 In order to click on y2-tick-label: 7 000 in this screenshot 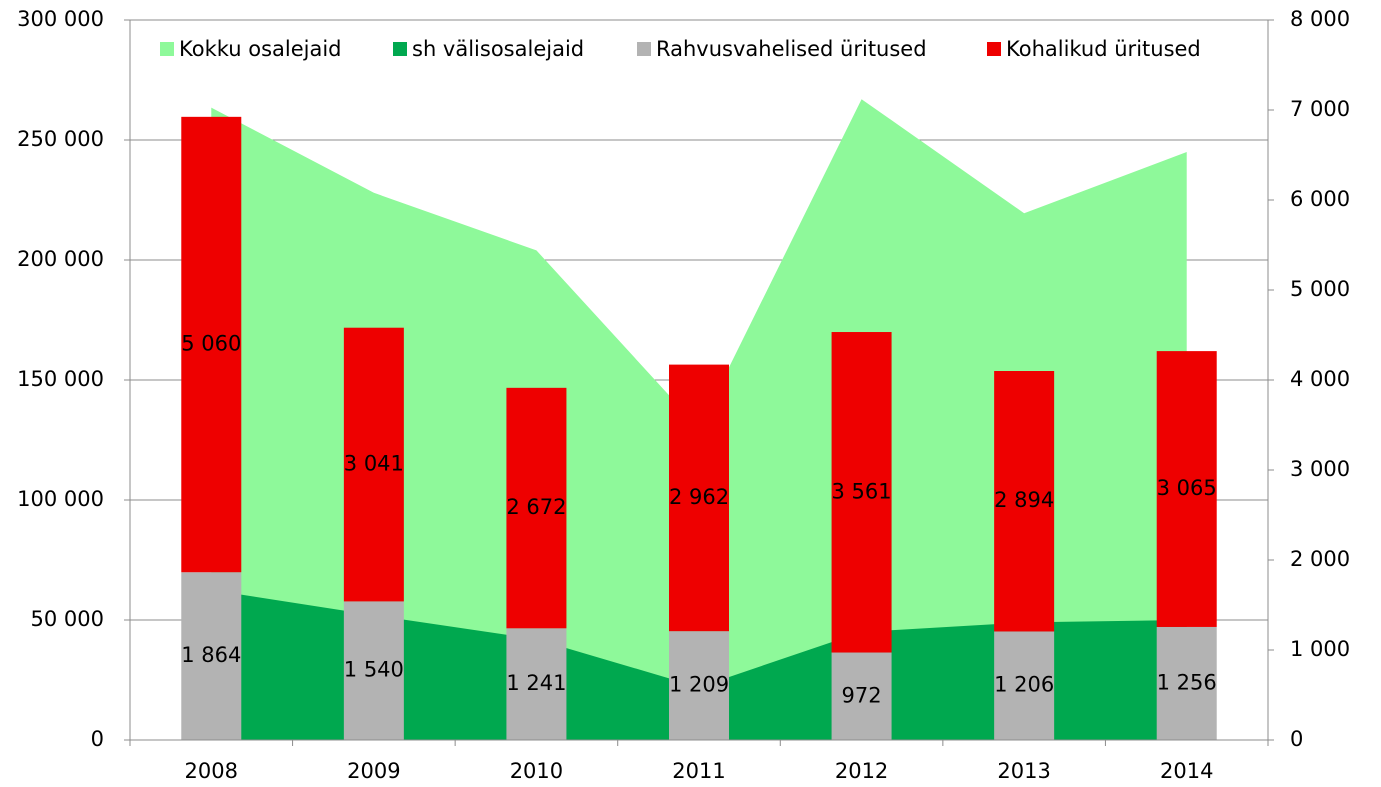, I will do `click(1320, 109)`.